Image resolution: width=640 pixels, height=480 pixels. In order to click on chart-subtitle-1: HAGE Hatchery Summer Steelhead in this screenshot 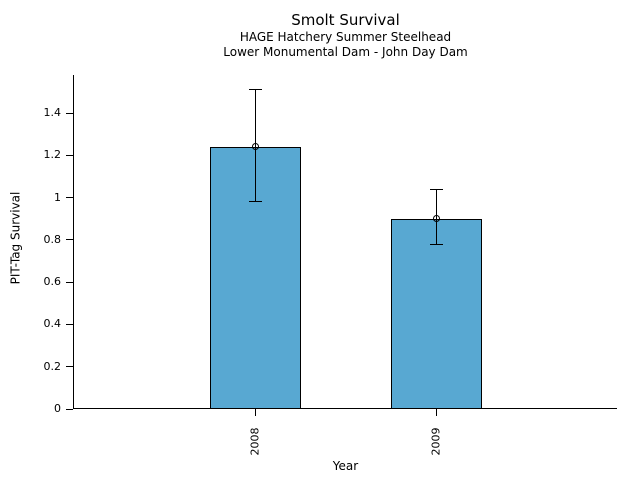, I will do `click(345, 37)`.